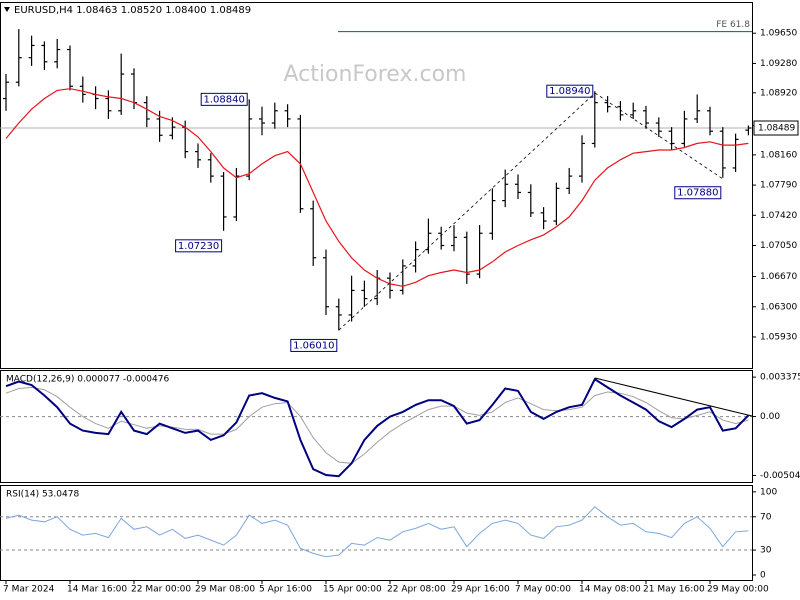 The width and height of the screenshot is (800, 600). Describe the element at coordinates (480, 590) in the screenshot. I see `x-tick-label: 29 Apr 16:00` at that location.